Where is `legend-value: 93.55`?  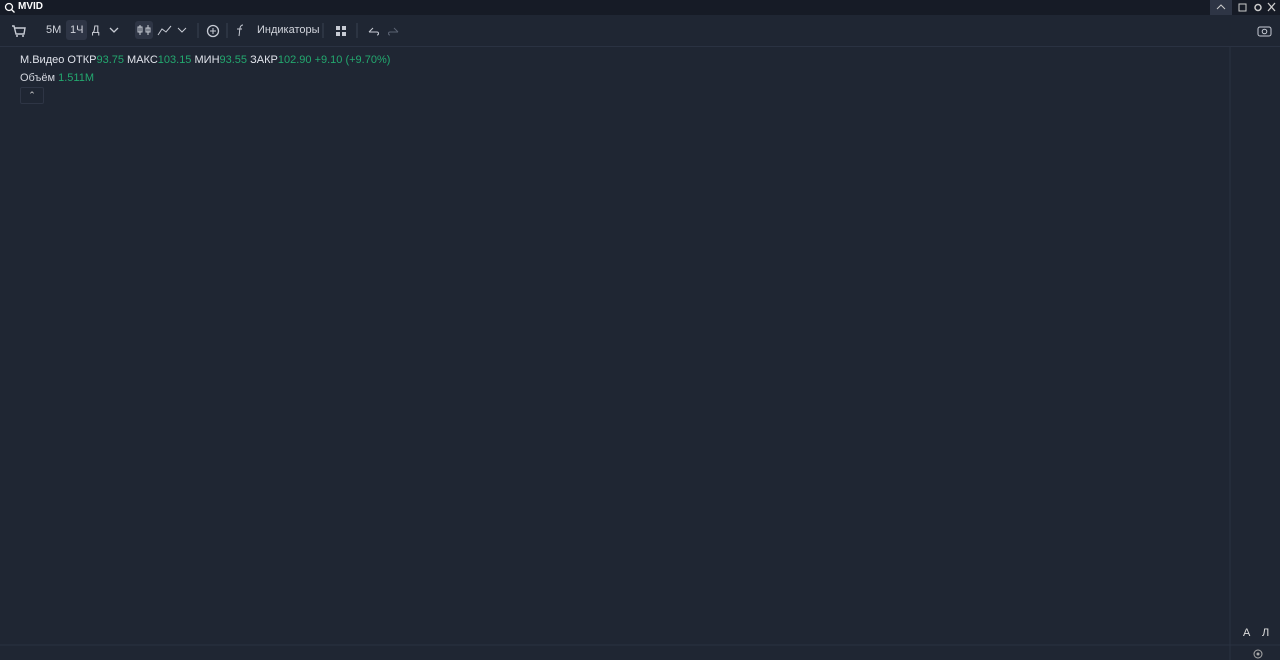
legend-value: 93.55 is located at coordinates (233, 60).